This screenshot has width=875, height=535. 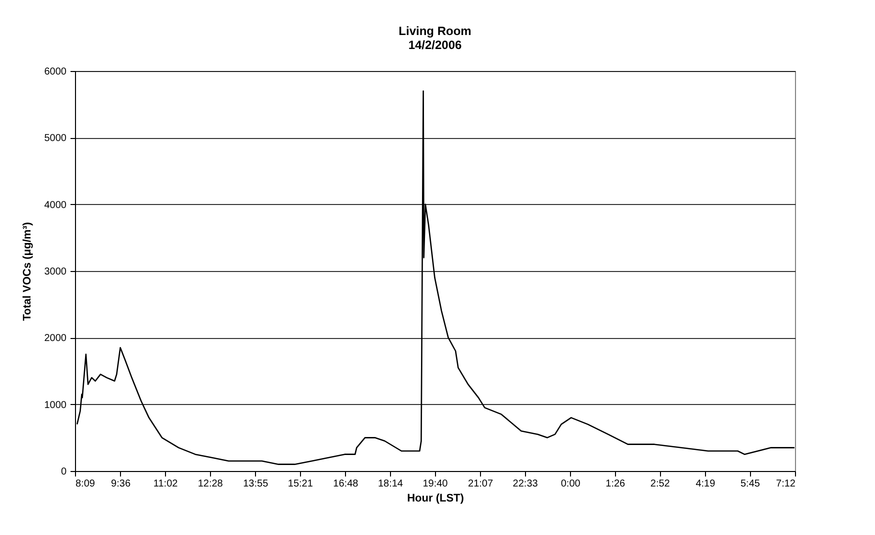 I want to click on x-tick-label: 13:55, so click(x=256, y=484).